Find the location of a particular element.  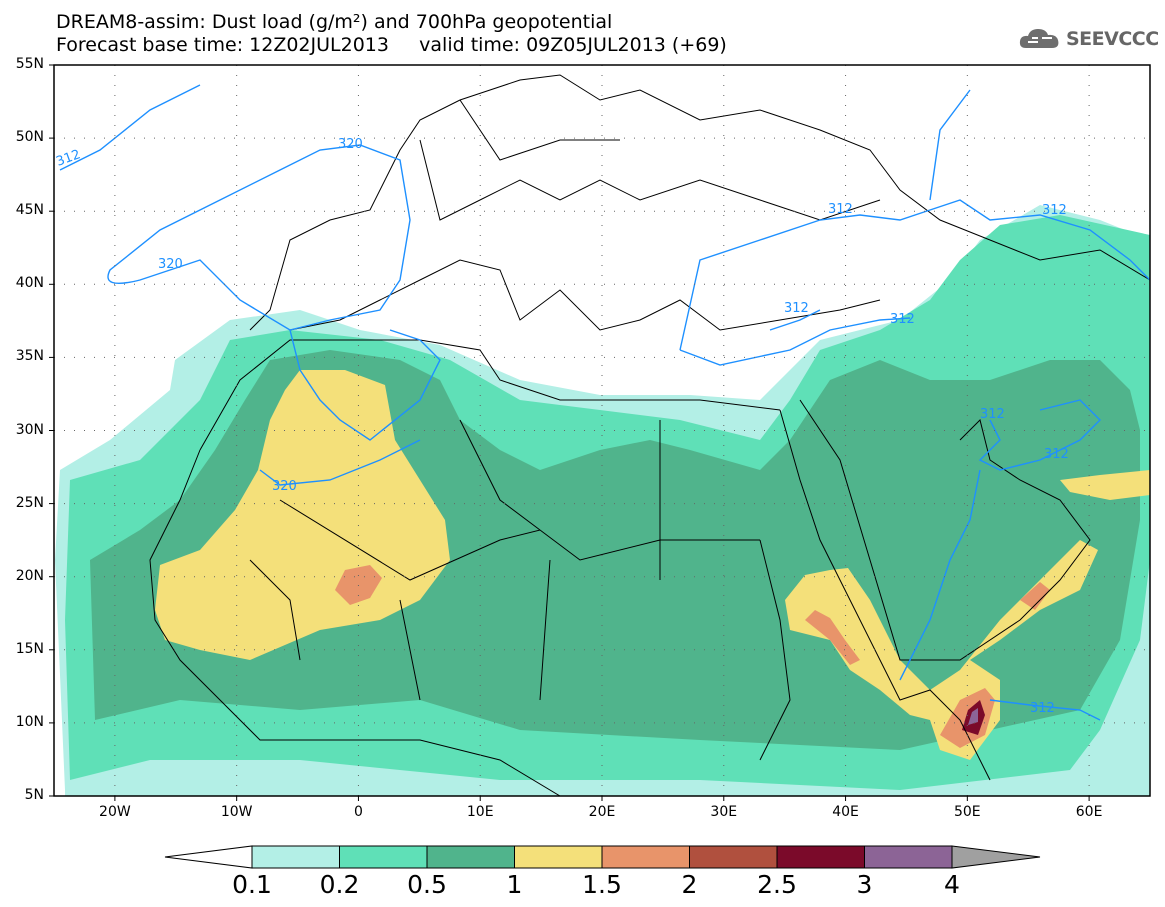

dust-band-1.5-east is located at coordinates (927, 665).